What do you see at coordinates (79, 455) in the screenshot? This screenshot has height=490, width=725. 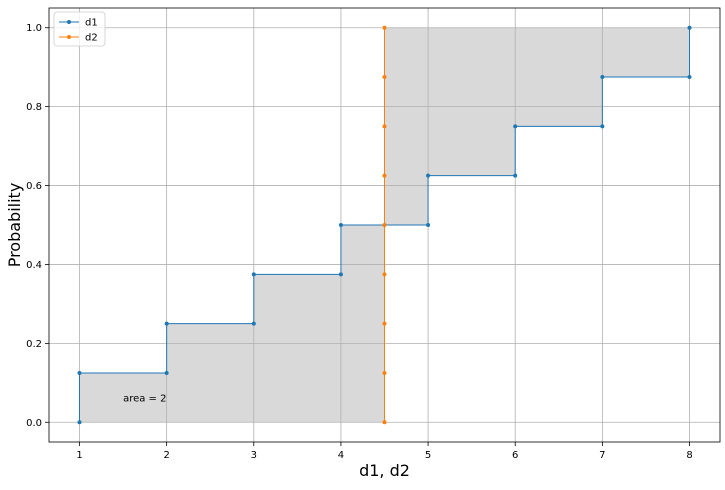 I see `x-tick-label: 1` at bounding box center [79, 455].